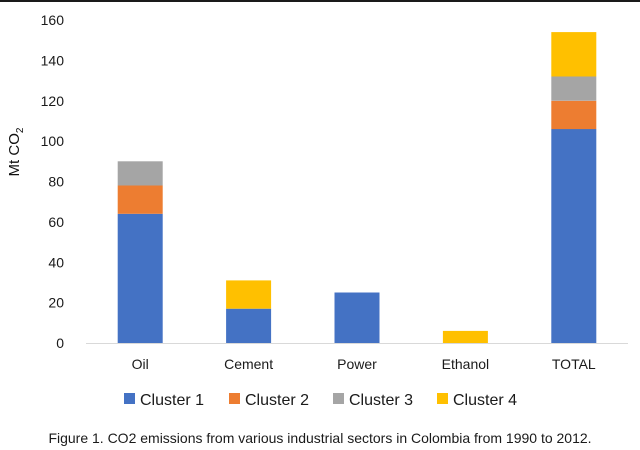 Image resolution: width=640 pixels, height=450 pixels. I want to click on x-axis-ticks: Oil Cement Power Ethanol TOTAL, so click(364, 364).